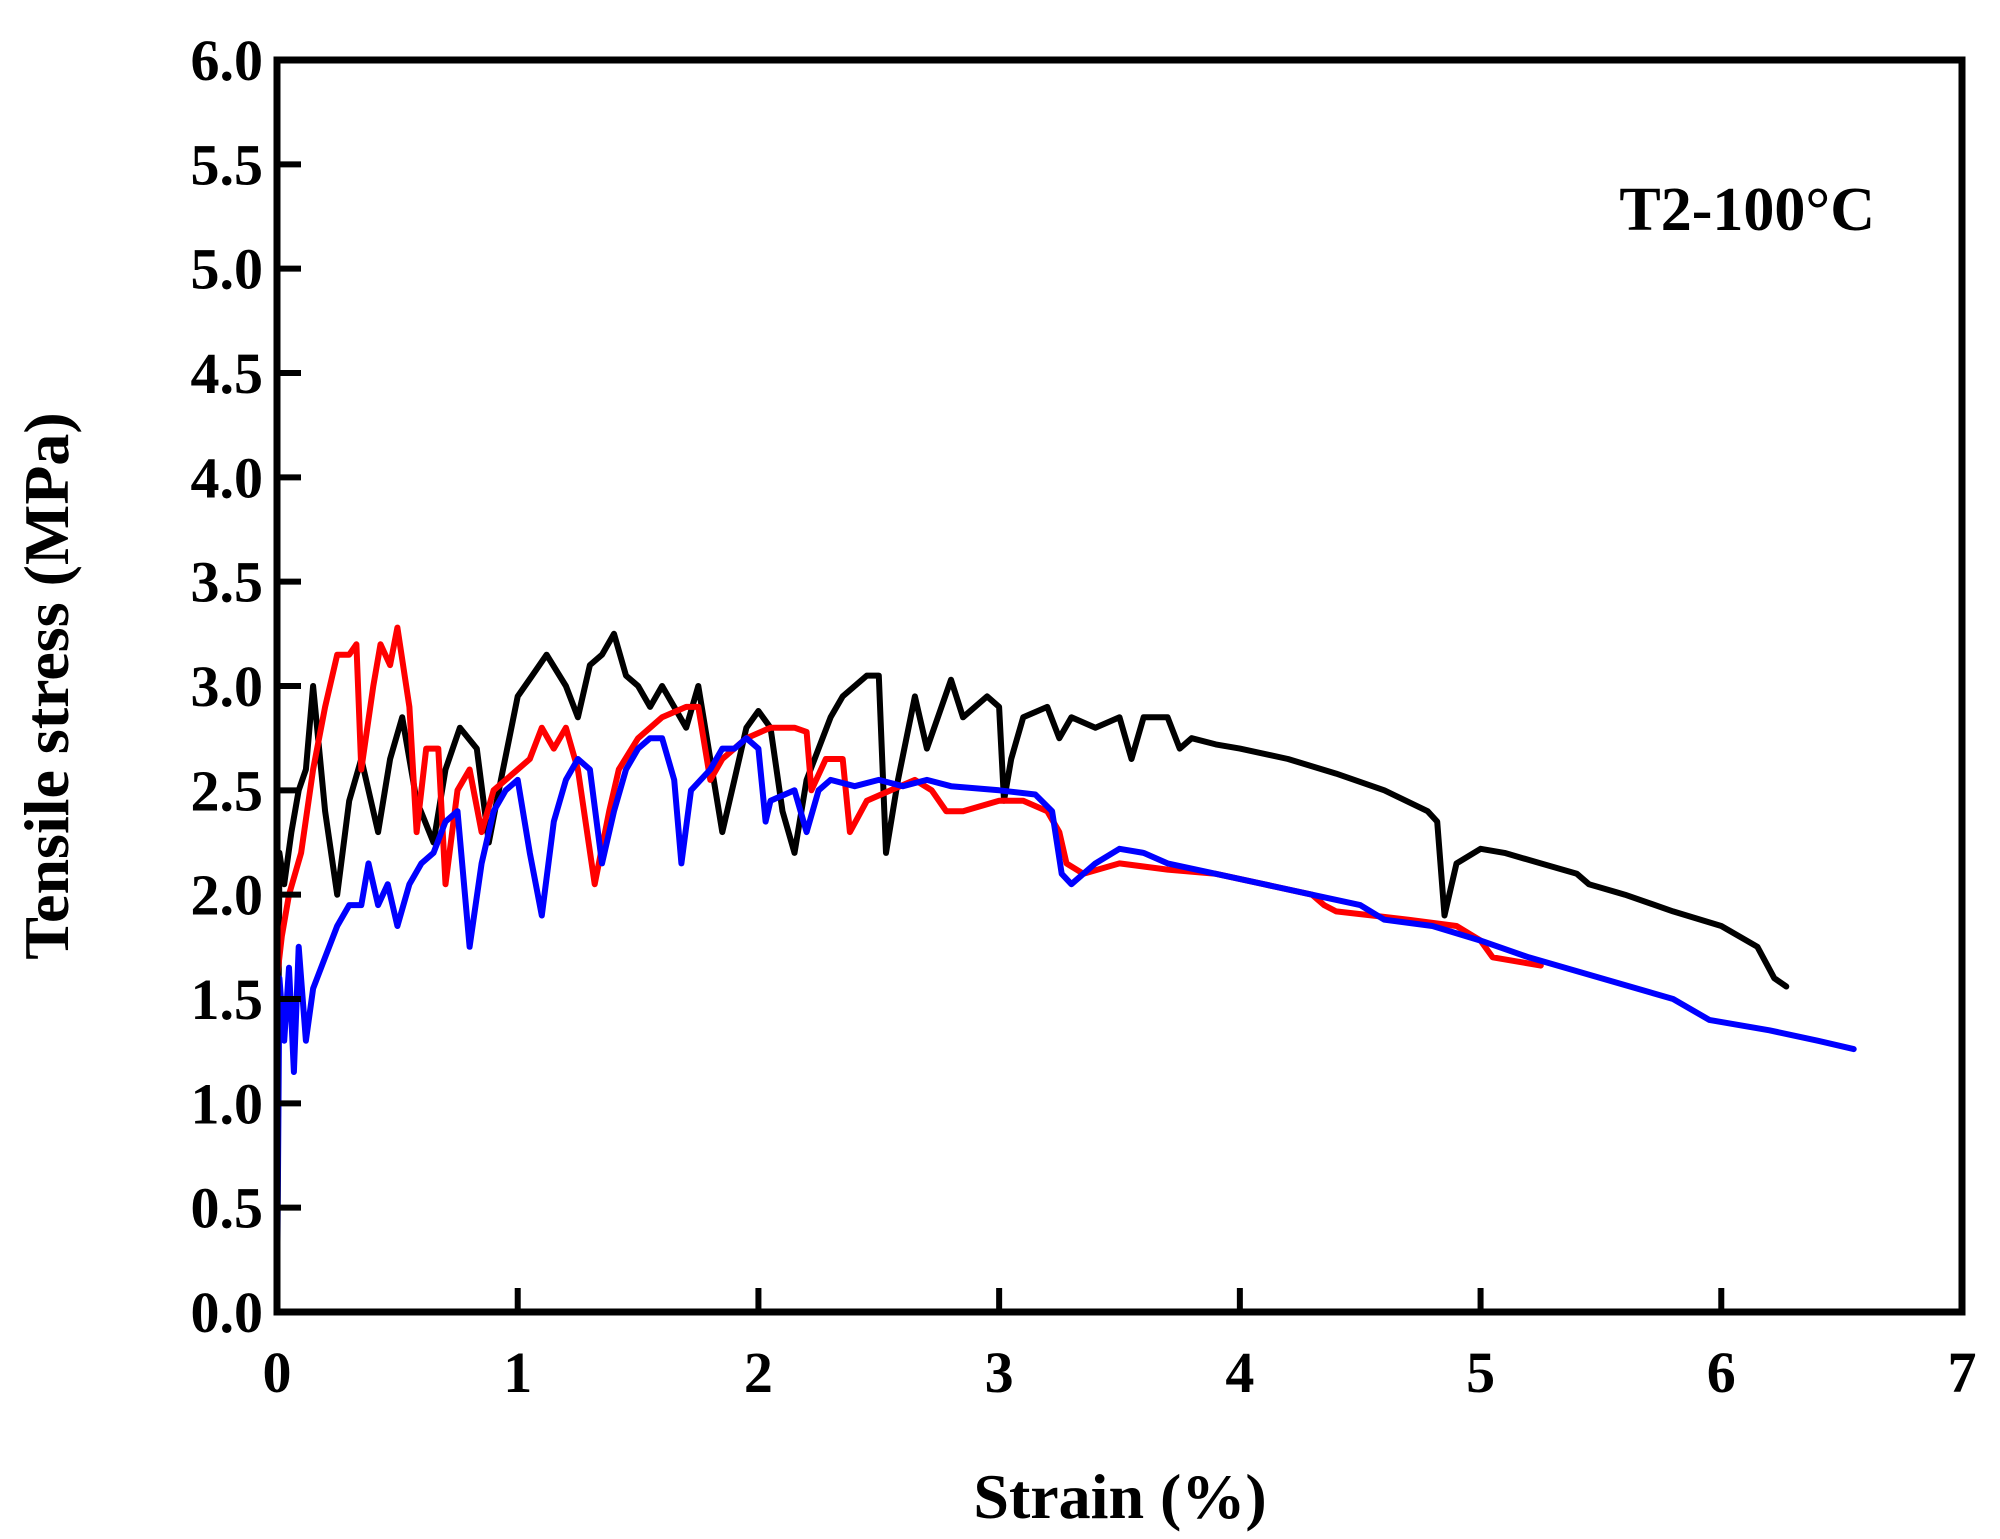 Image resolution: width=2000 pixels, height=1539 pixels. I want to click on y-tick-label: 2.0, so click(227, 895).